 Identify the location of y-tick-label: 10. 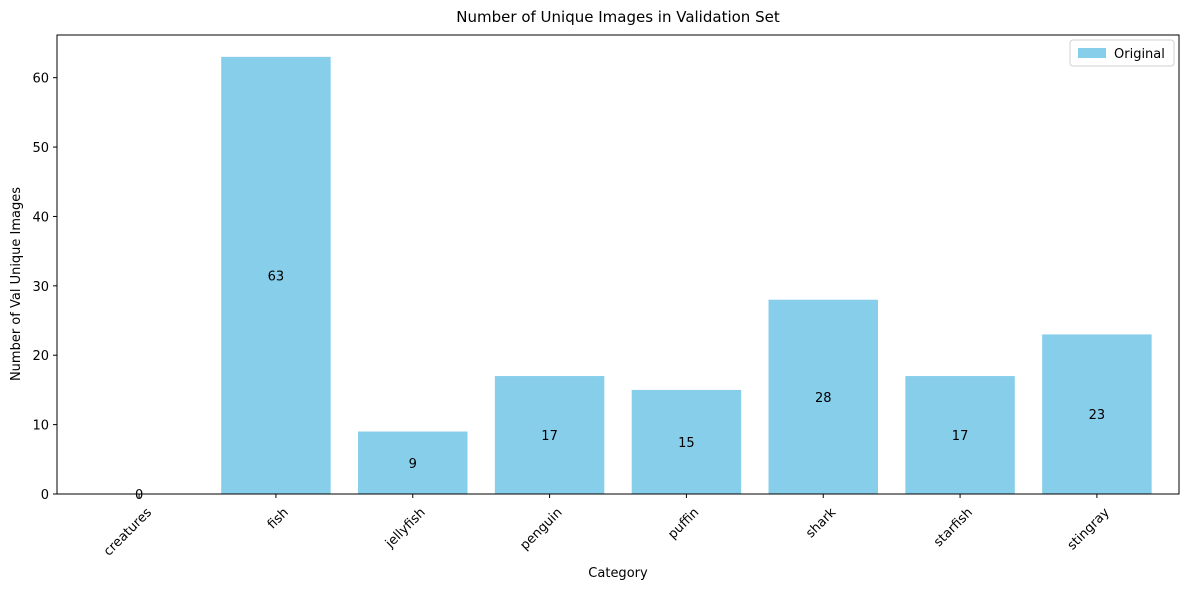
(40, 426).